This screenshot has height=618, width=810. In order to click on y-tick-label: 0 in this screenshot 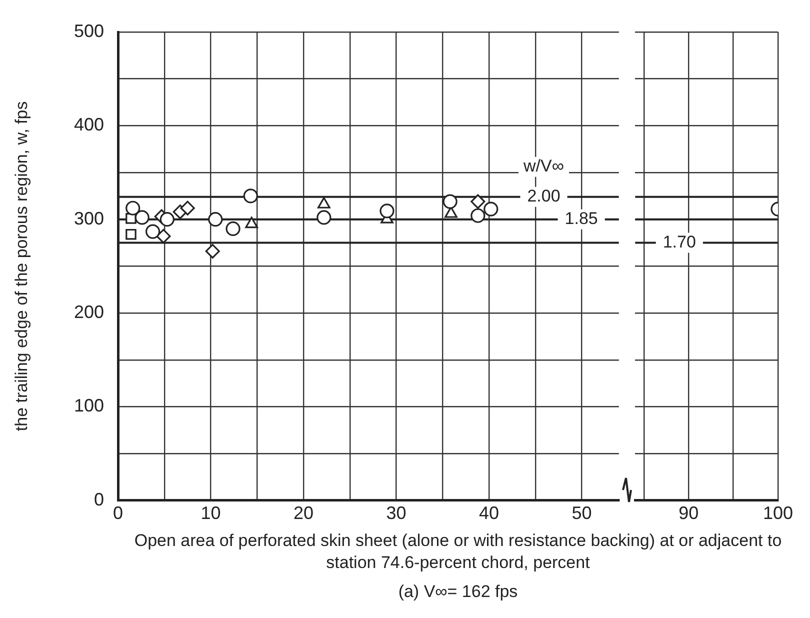, I will do `click(99, 499)`.